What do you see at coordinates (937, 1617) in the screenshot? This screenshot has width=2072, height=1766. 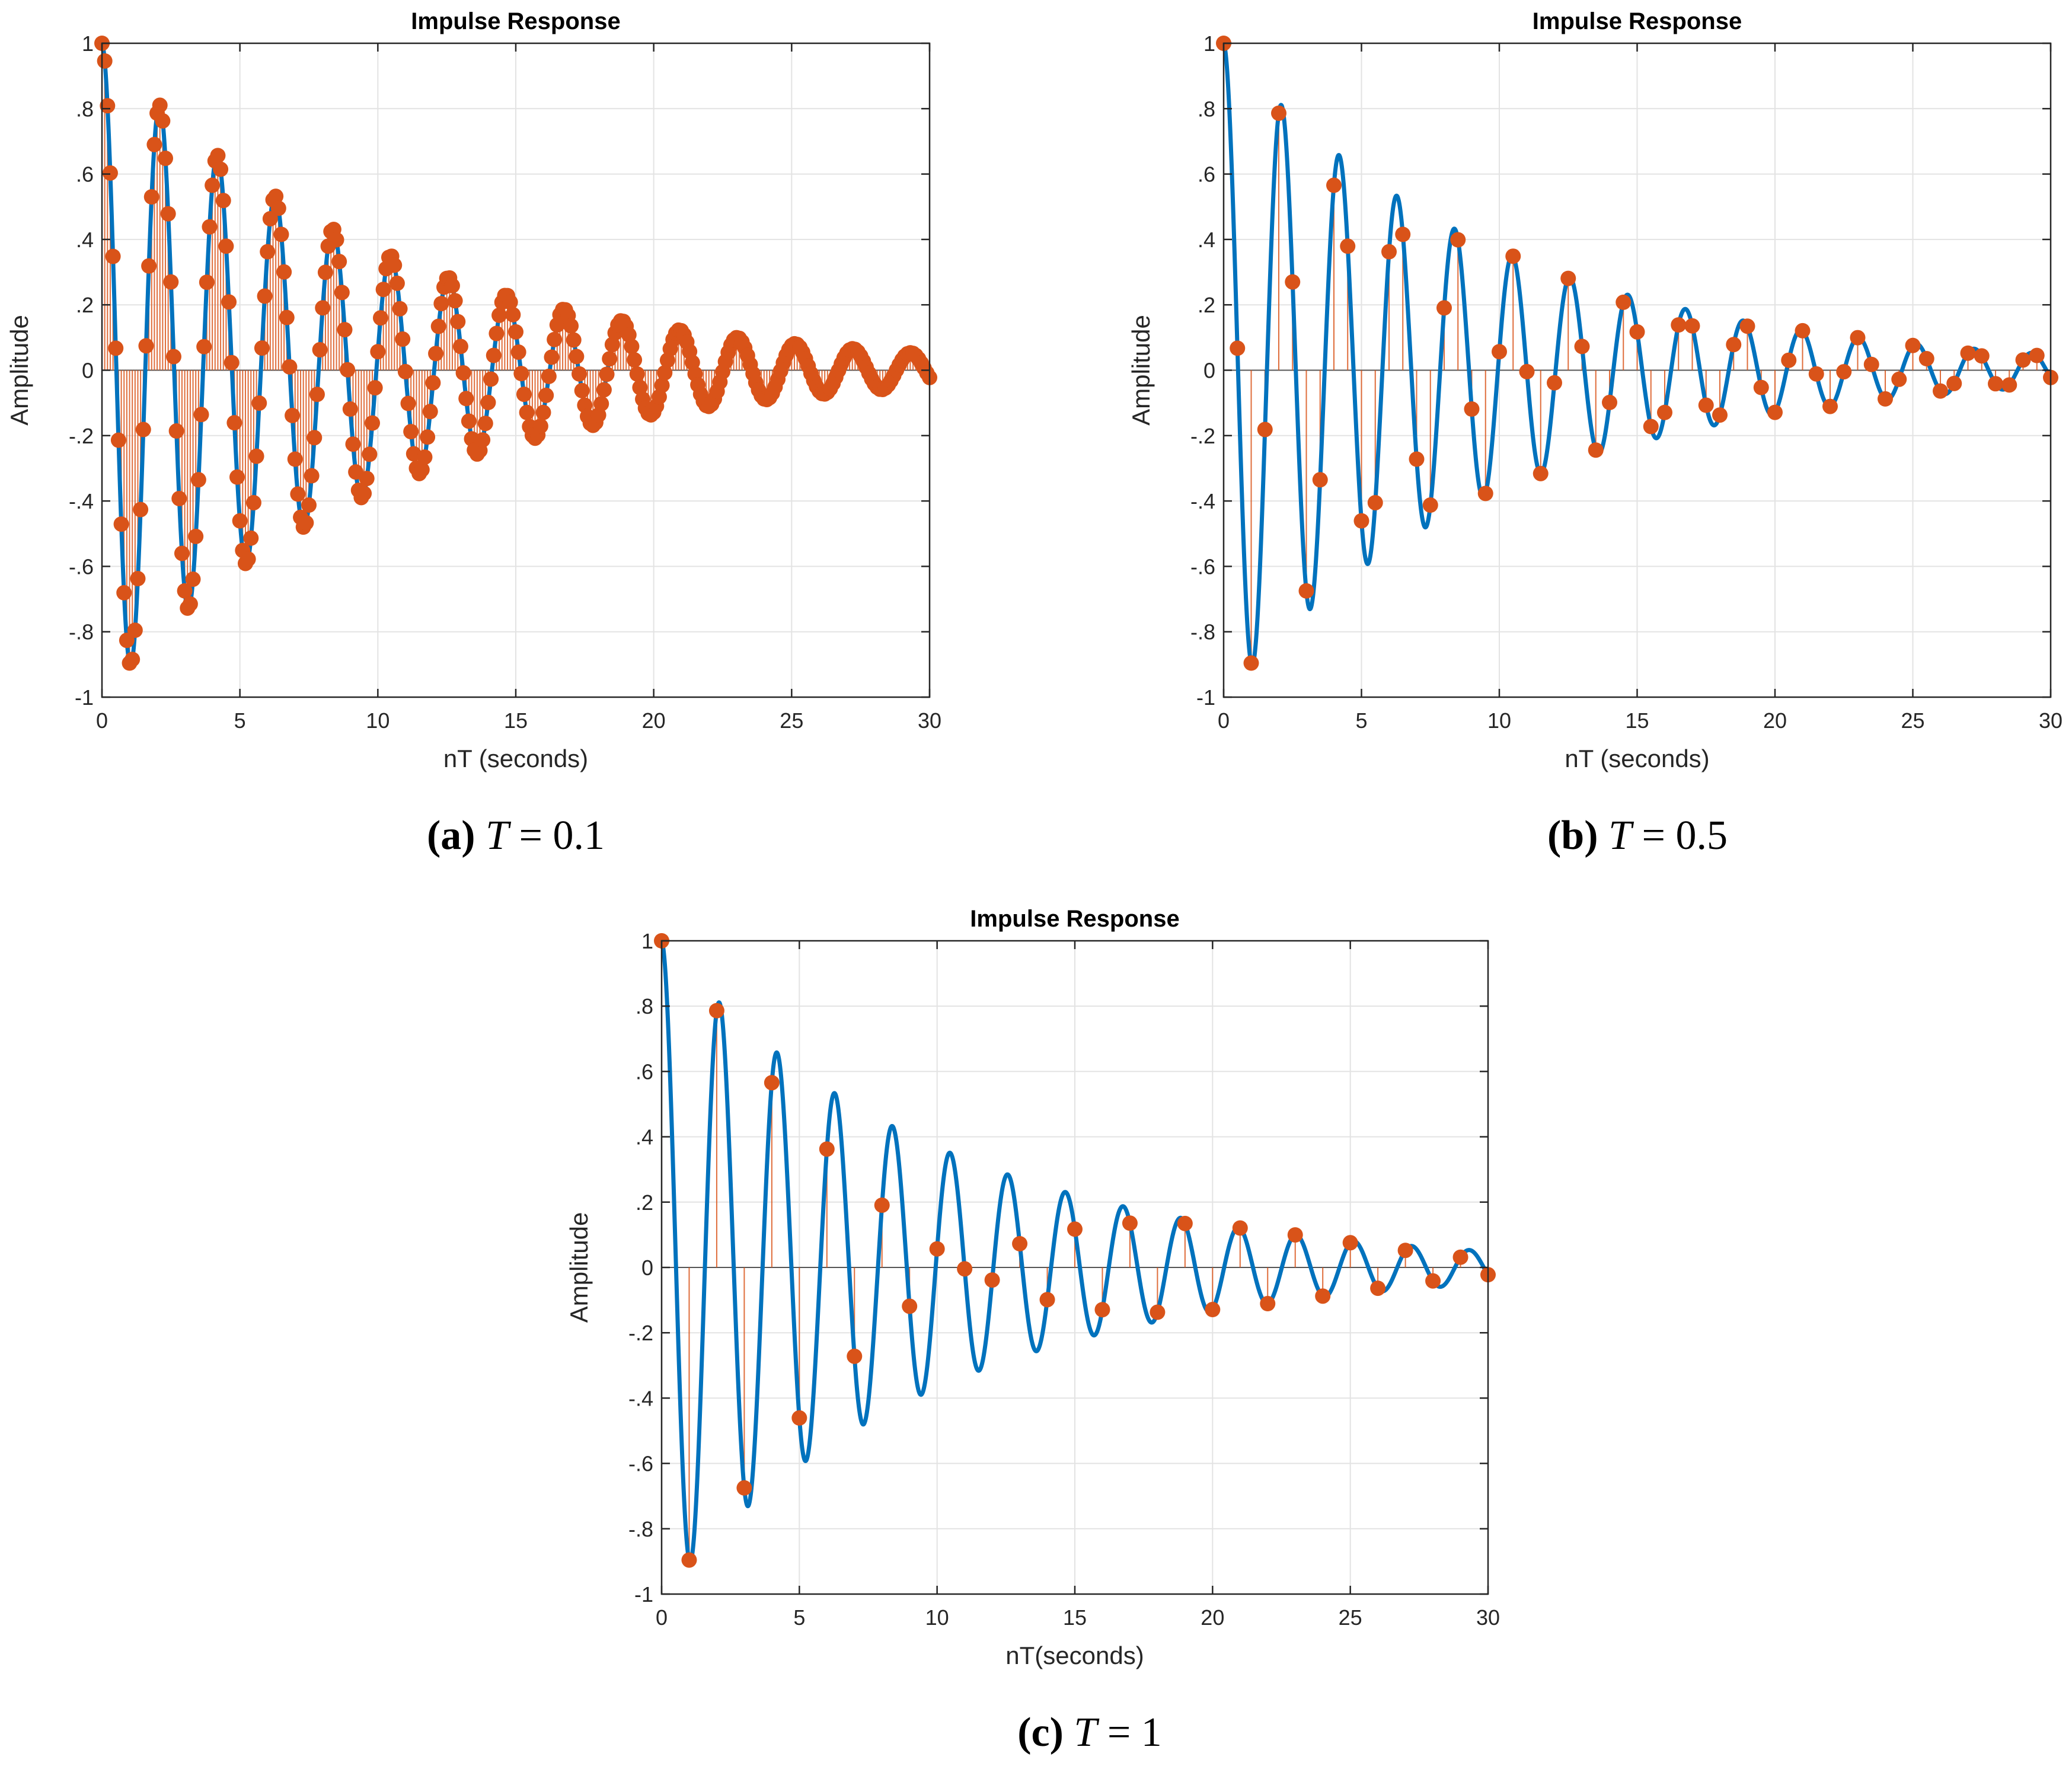 I see `x-tick-label: 10` at bounding box center [937, 1617].